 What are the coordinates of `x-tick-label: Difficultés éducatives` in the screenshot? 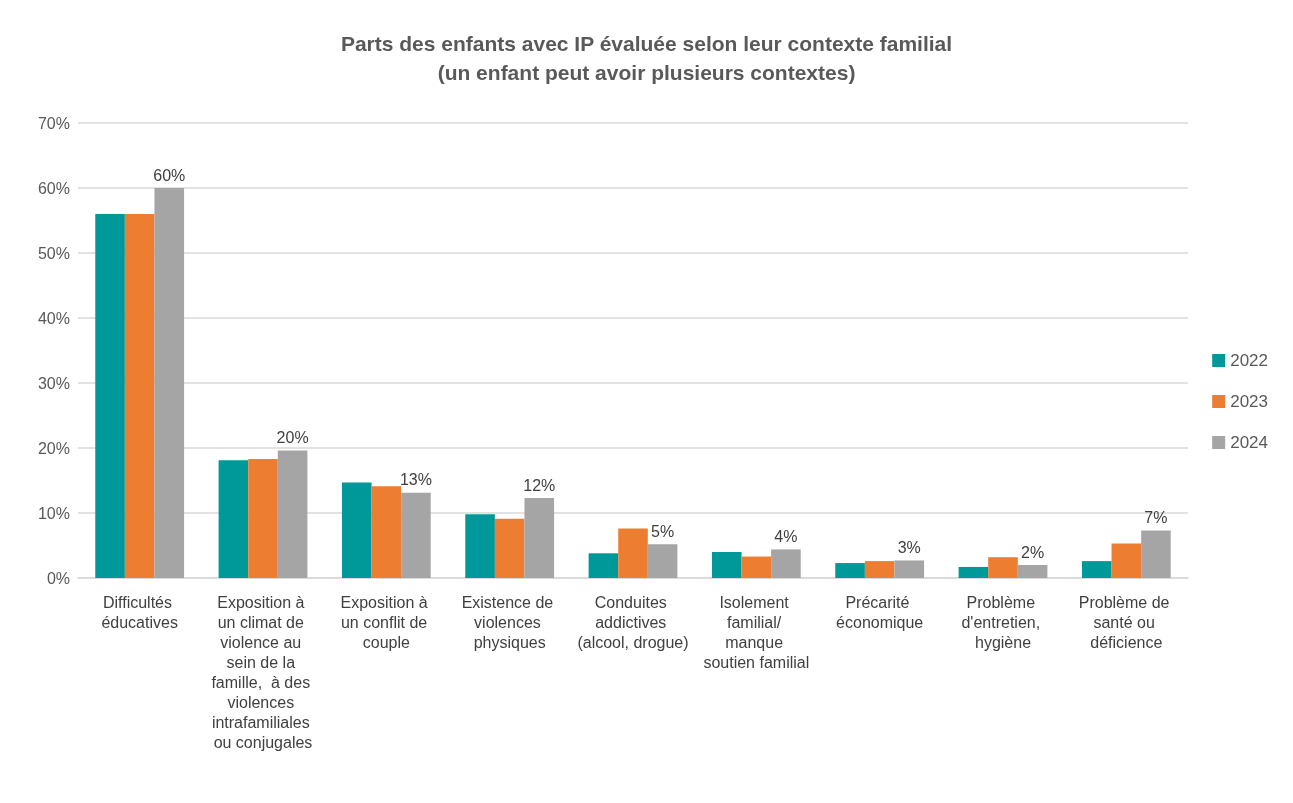 It's located at (139, 612).